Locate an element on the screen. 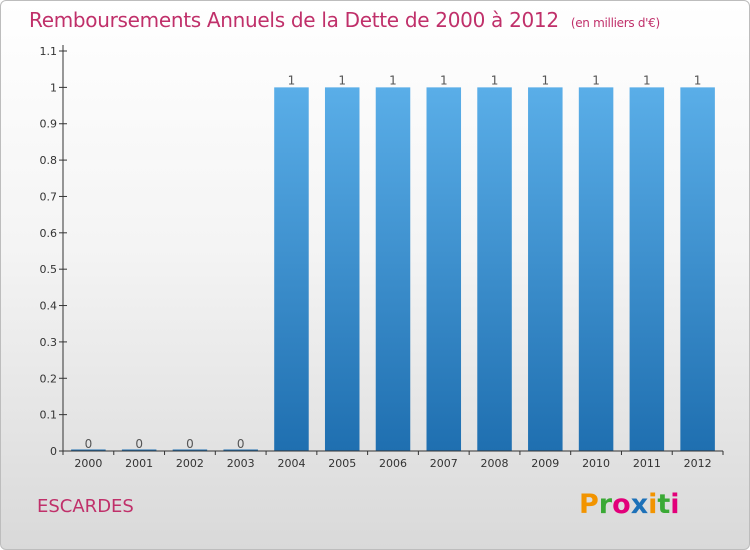 This screenshot has height=550, width=750. y-tick-label: 0 is located at coordinates (53, 451).